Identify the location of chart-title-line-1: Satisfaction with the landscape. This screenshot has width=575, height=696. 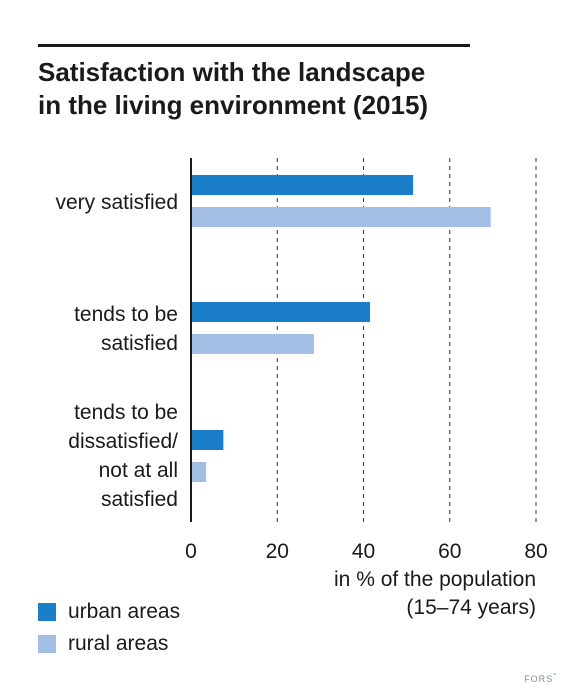
(232, 72).